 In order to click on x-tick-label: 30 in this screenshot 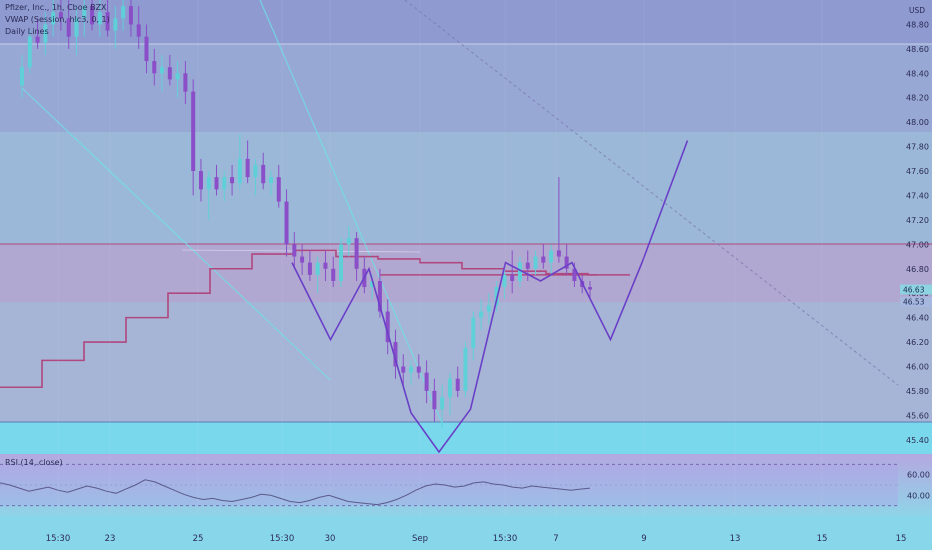, I will do `click(330, 539)`.